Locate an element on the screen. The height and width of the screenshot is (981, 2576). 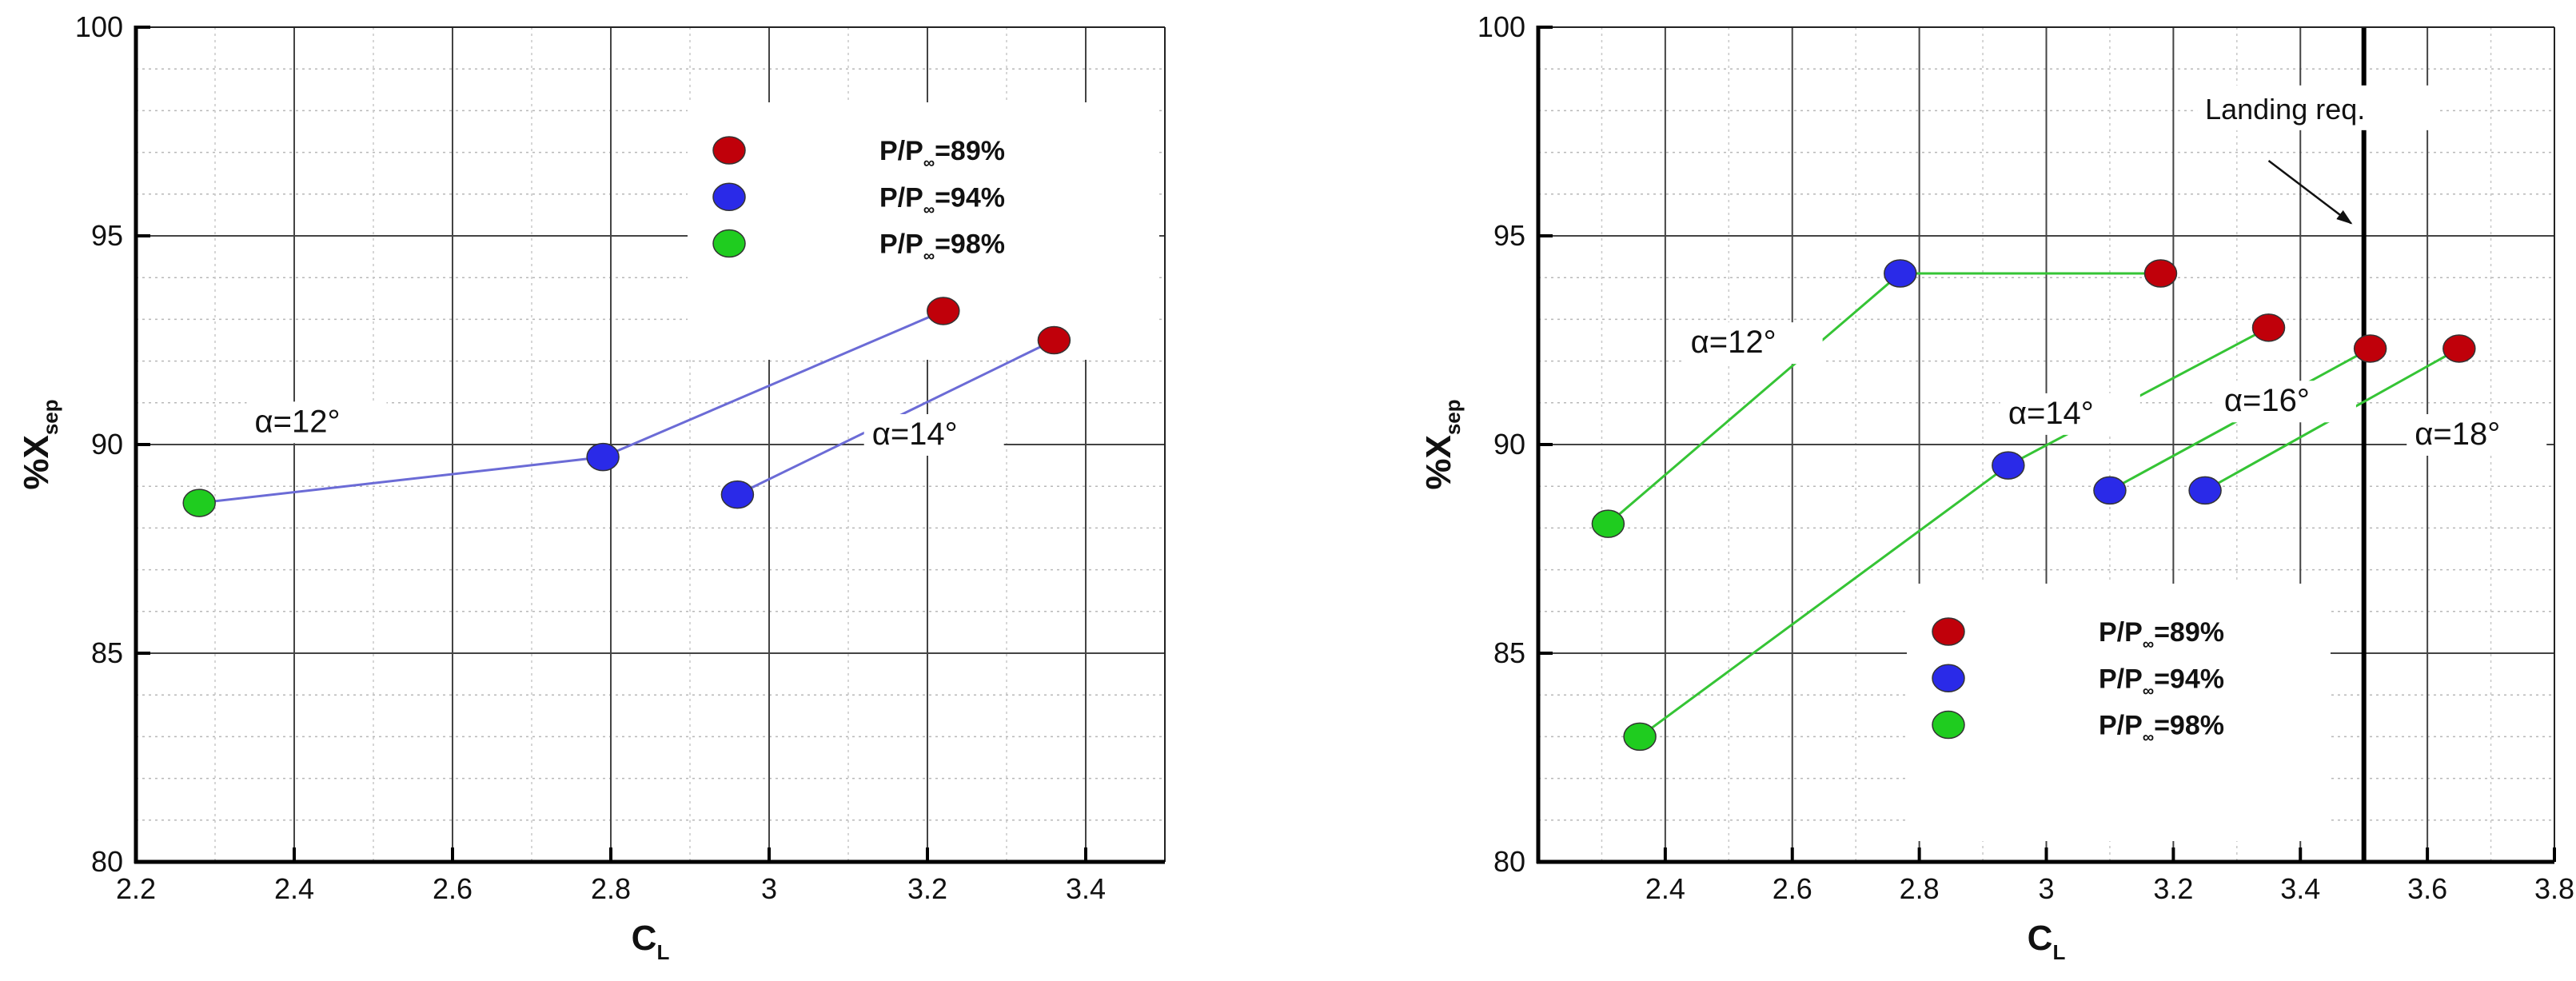
angle-annotation: α=18° is located at coordinates (2457, 434).